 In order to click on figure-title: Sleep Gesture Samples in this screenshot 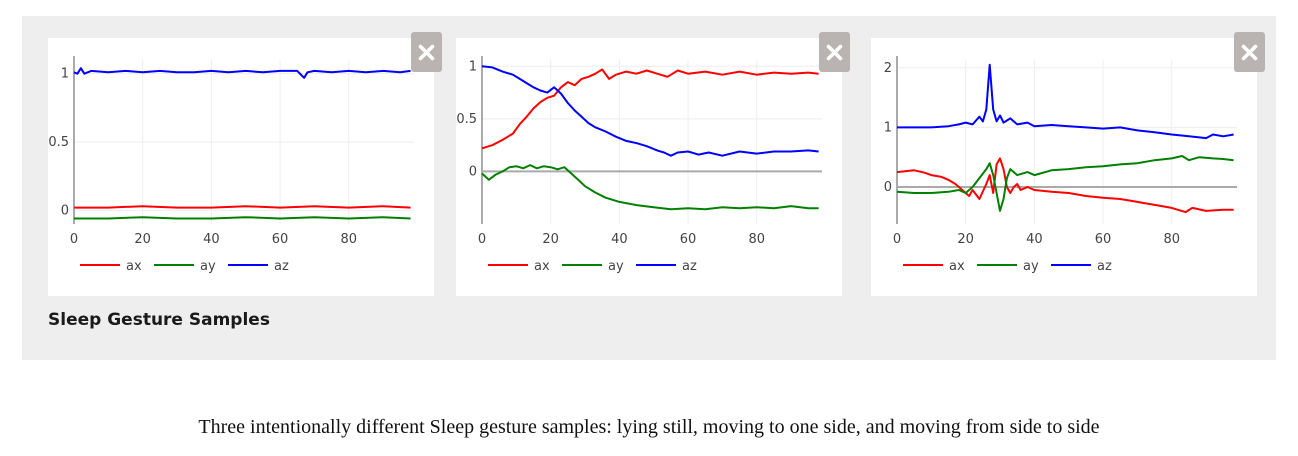, I will do `click(159, 320)`.